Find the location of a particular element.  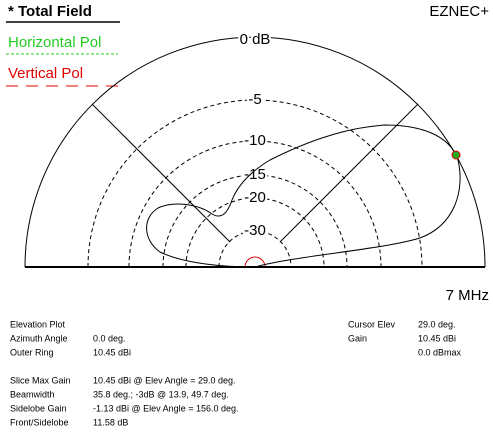

ring-label: -5 is located at coordinates (254, 99).